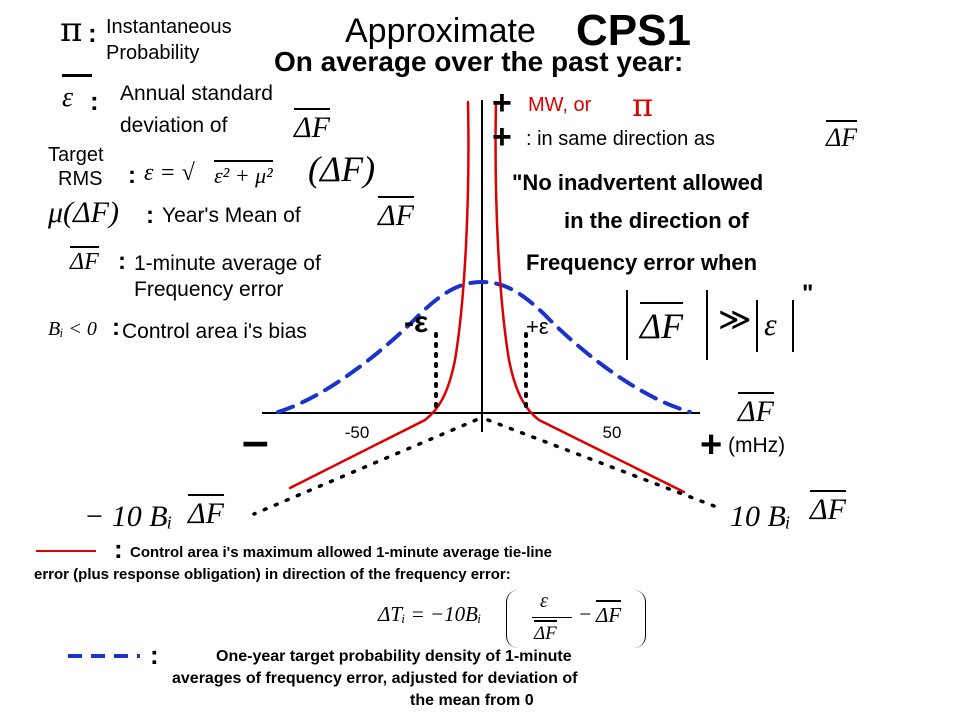 The height and width of the screenshot is (720, 960). What do you see at coordinates (502, 137) in the screenshot?
I see `plus-same-dir: +` at bounding box center [502, 137].